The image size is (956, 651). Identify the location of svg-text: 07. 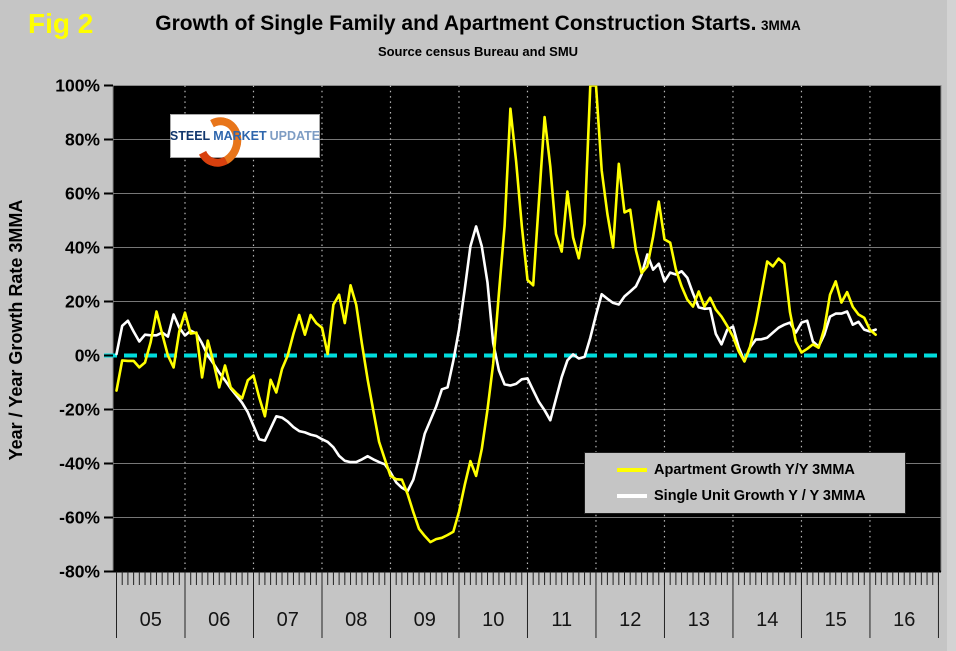
(288, 620).